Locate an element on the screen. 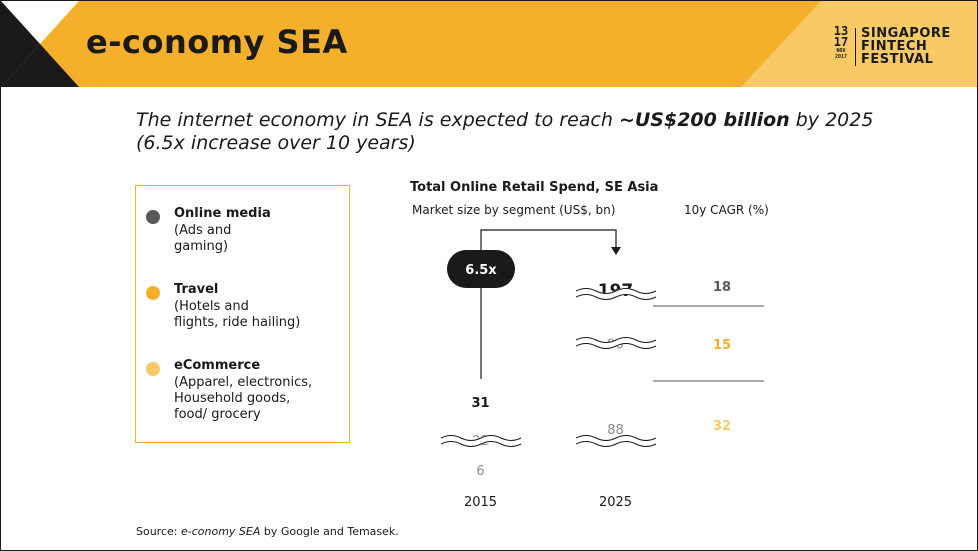  header-logo-panel is located at coordinates (859, 44).